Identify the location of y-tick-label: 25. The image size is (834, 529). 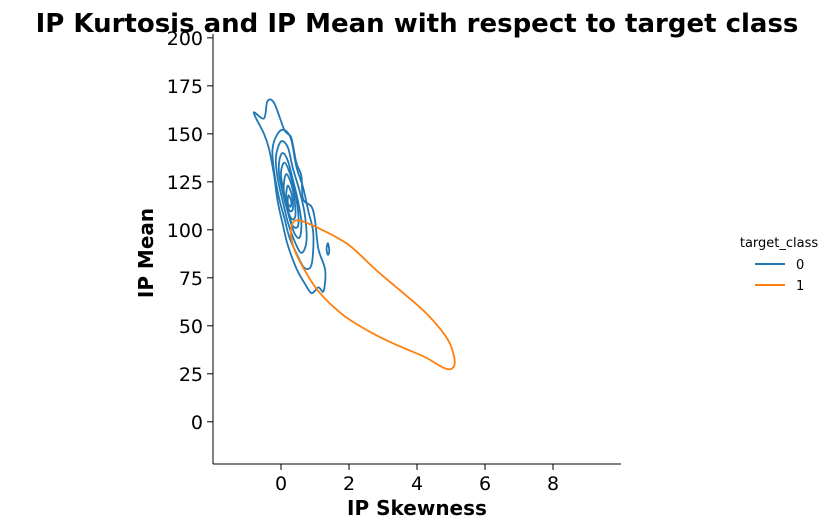
(191, 375).